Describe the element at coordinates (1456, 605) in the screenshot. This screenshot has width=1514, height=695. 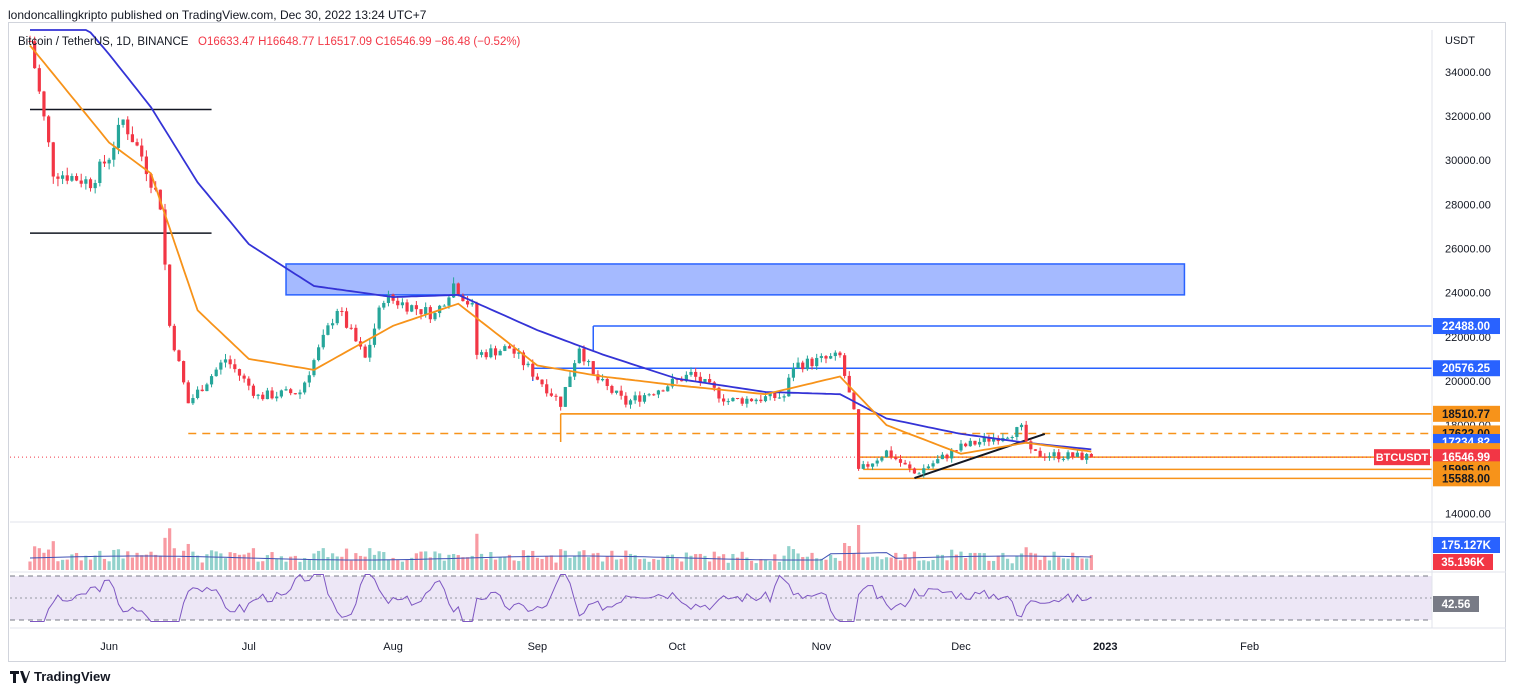
I see `rsi-value-label: 42.56` at that location.